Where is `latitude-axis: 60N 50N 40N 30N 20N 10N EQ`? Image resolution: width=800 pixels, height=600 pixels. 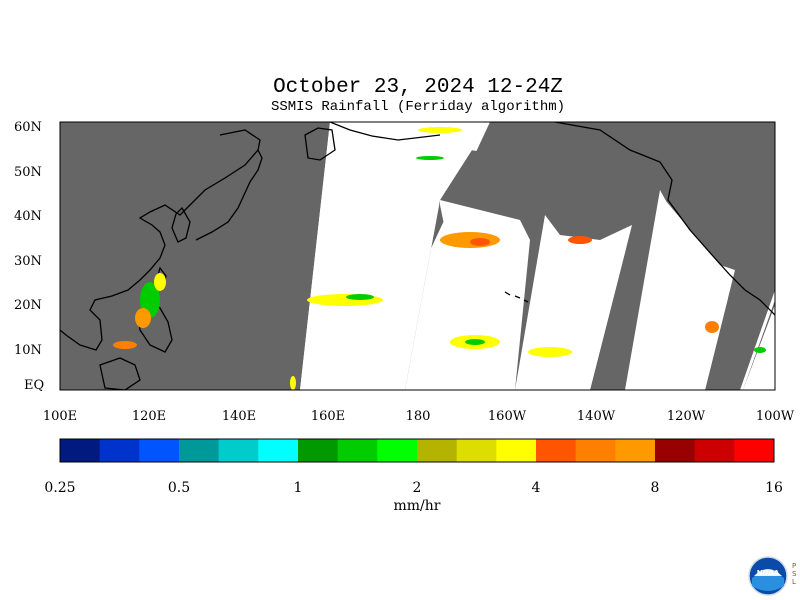
latitude-axis: 60N 50N 40N 30N 20N 10N EQ is located at coordinates (29, 256).